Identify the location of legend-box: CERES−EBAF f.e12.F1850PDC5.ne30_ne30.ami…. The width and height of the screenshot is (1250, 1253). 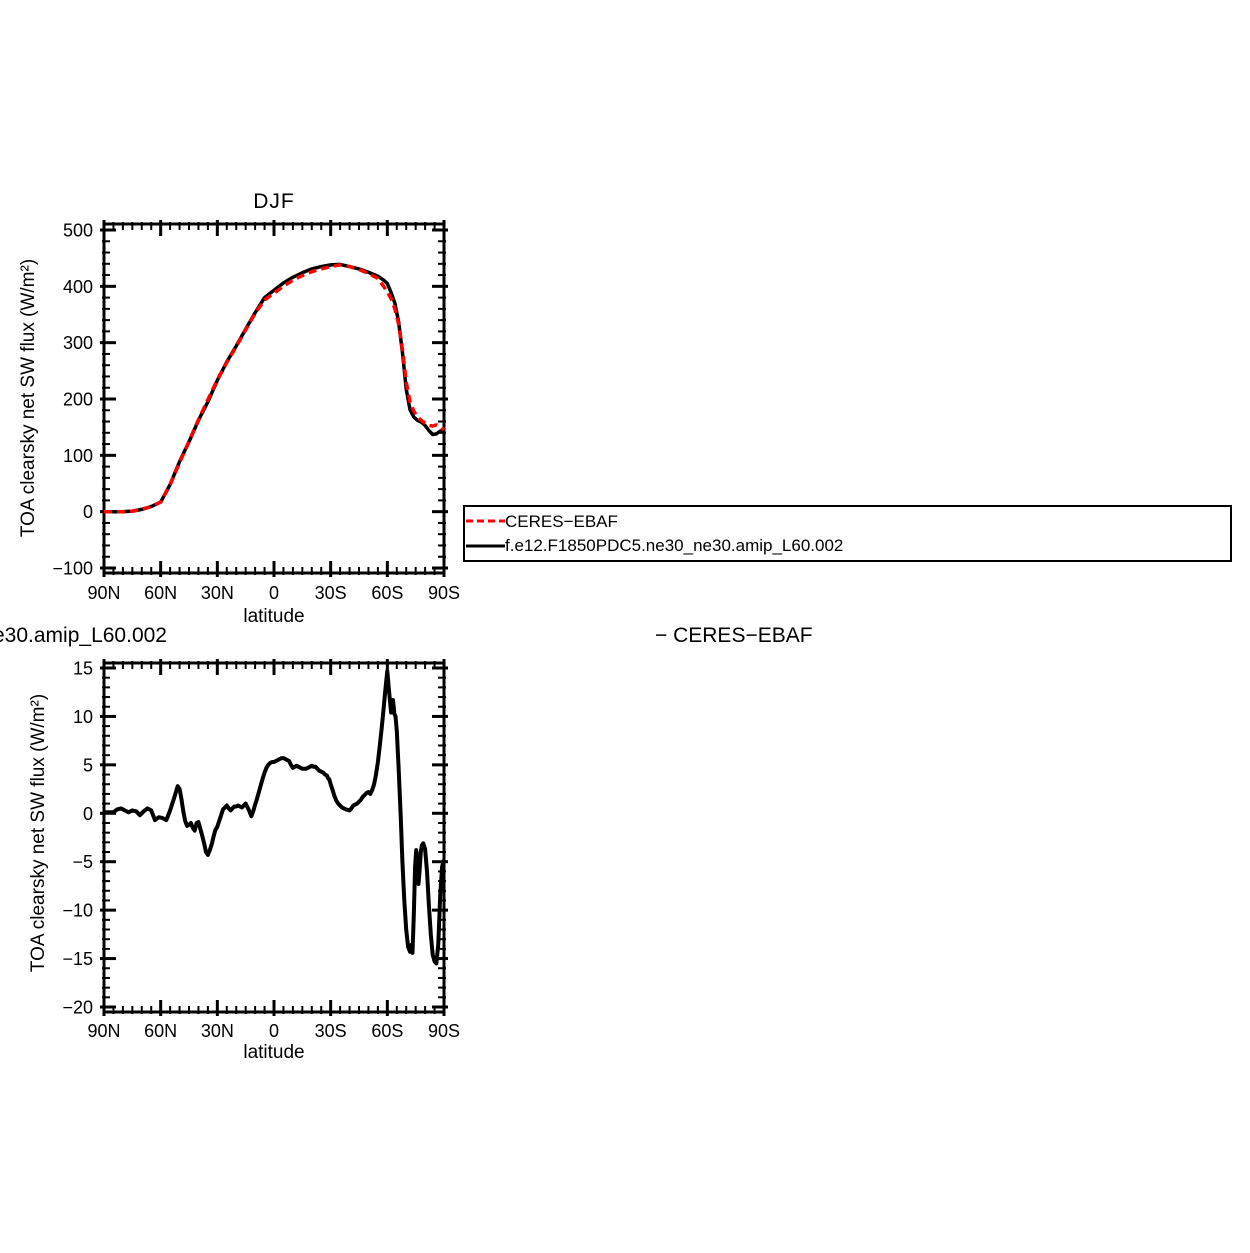
(847, 533).